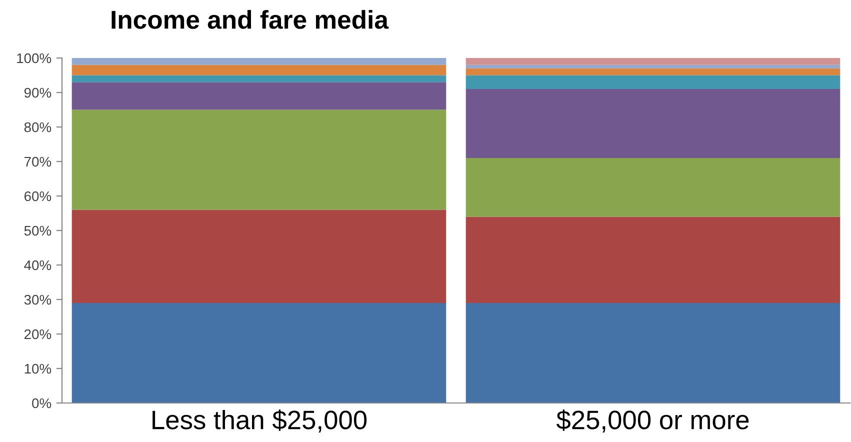 Image resolution: width=851 pixels, height=442 pixels. I want to click on y-tick-label: 70%, so click(38, 161).